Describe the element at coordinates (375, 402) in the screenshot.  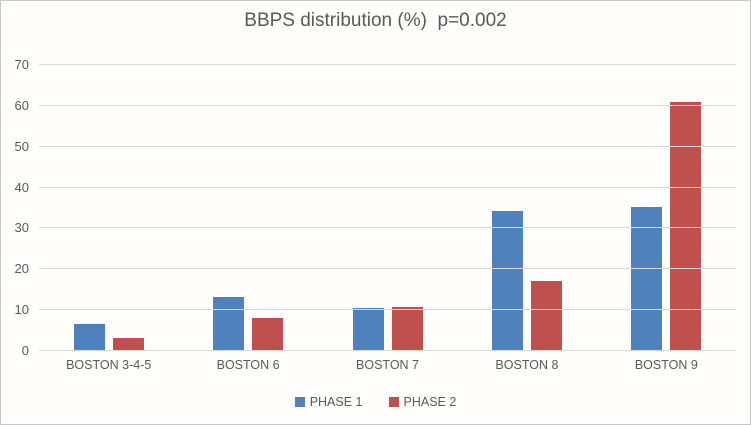
I see `legend: PHASE 1 PHASE 2` at that location.